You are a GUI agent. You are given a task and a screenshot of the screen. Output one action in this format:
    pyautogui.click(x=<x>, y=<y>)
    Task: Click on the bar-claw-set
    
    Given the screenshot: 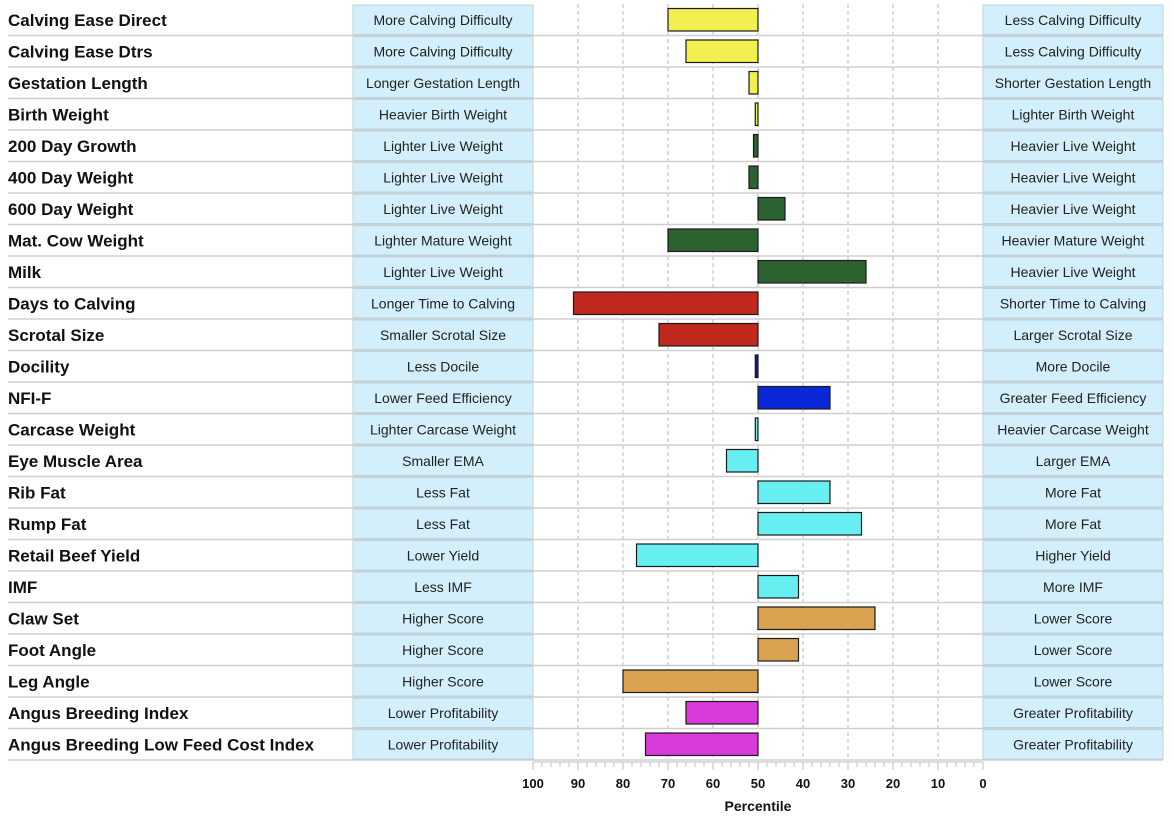 What is the action you would take?
    pyautogui.click(x=816, y=618)
    